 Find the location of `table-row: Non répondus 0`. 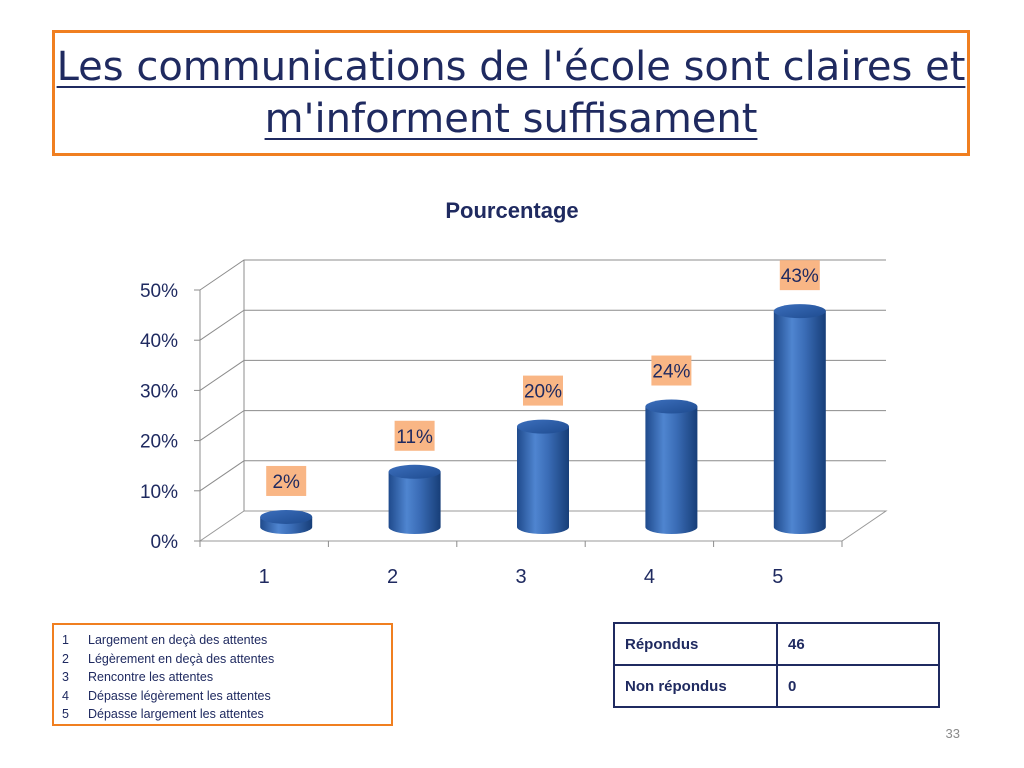

table-row: Non répondus 0 is located at coordinates (776, 686).